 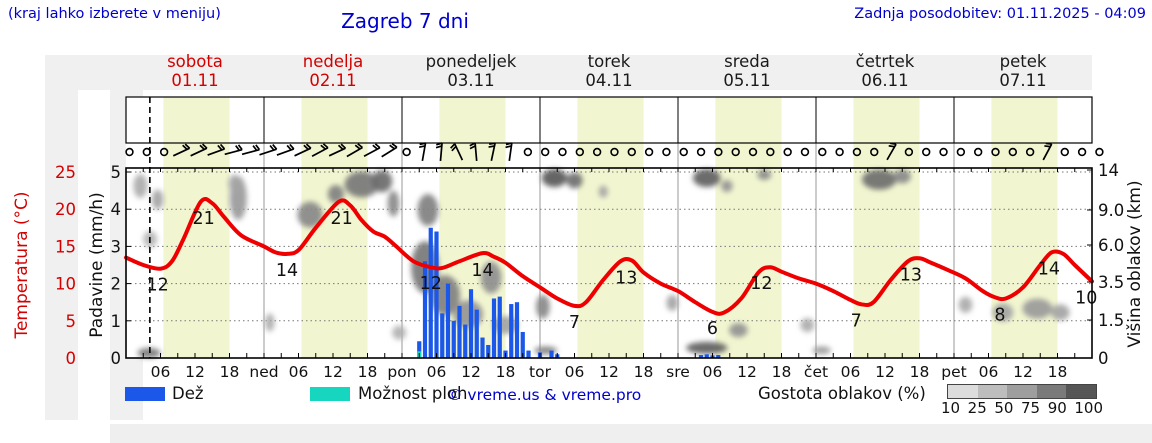 I want to click on svg-text: 3.5, so click(x=1111, y=282).